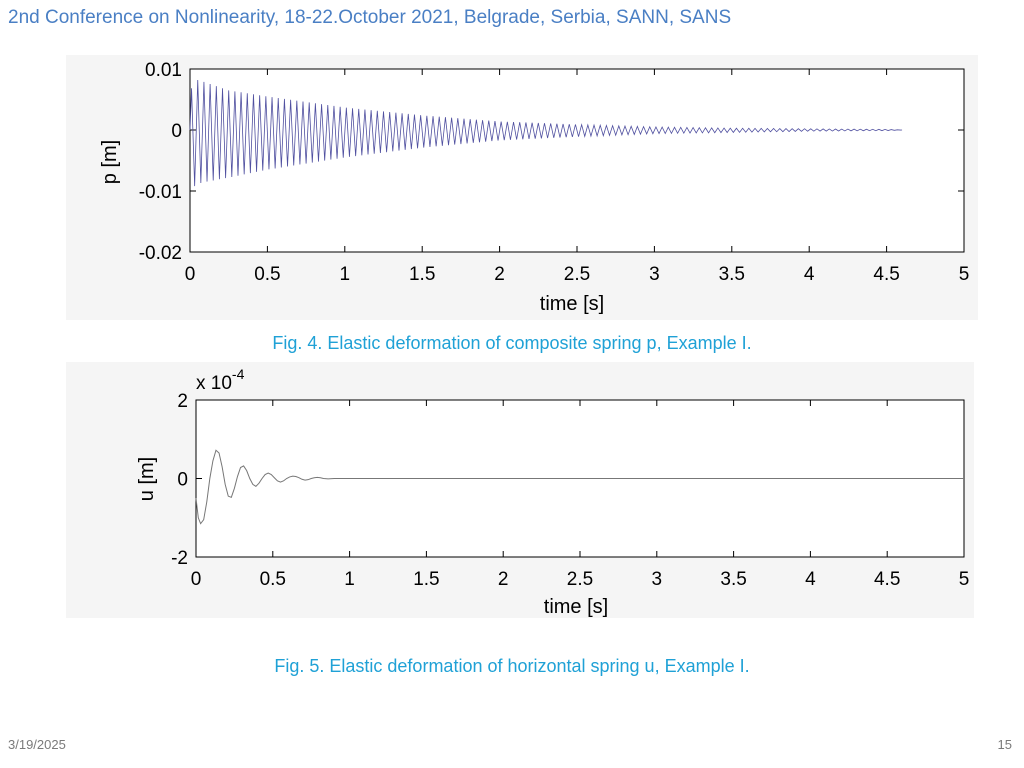  What do you see at coordinates (349, 579) in the screenshot?
I see `chart-u-x-tick-label: 1` at bounding box center [349, 579].